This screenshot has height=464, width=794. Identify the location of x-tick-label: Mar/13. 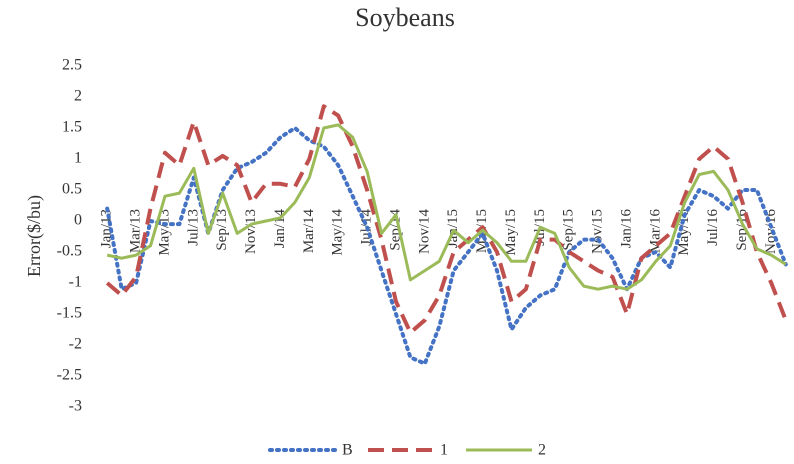
(136, 231).